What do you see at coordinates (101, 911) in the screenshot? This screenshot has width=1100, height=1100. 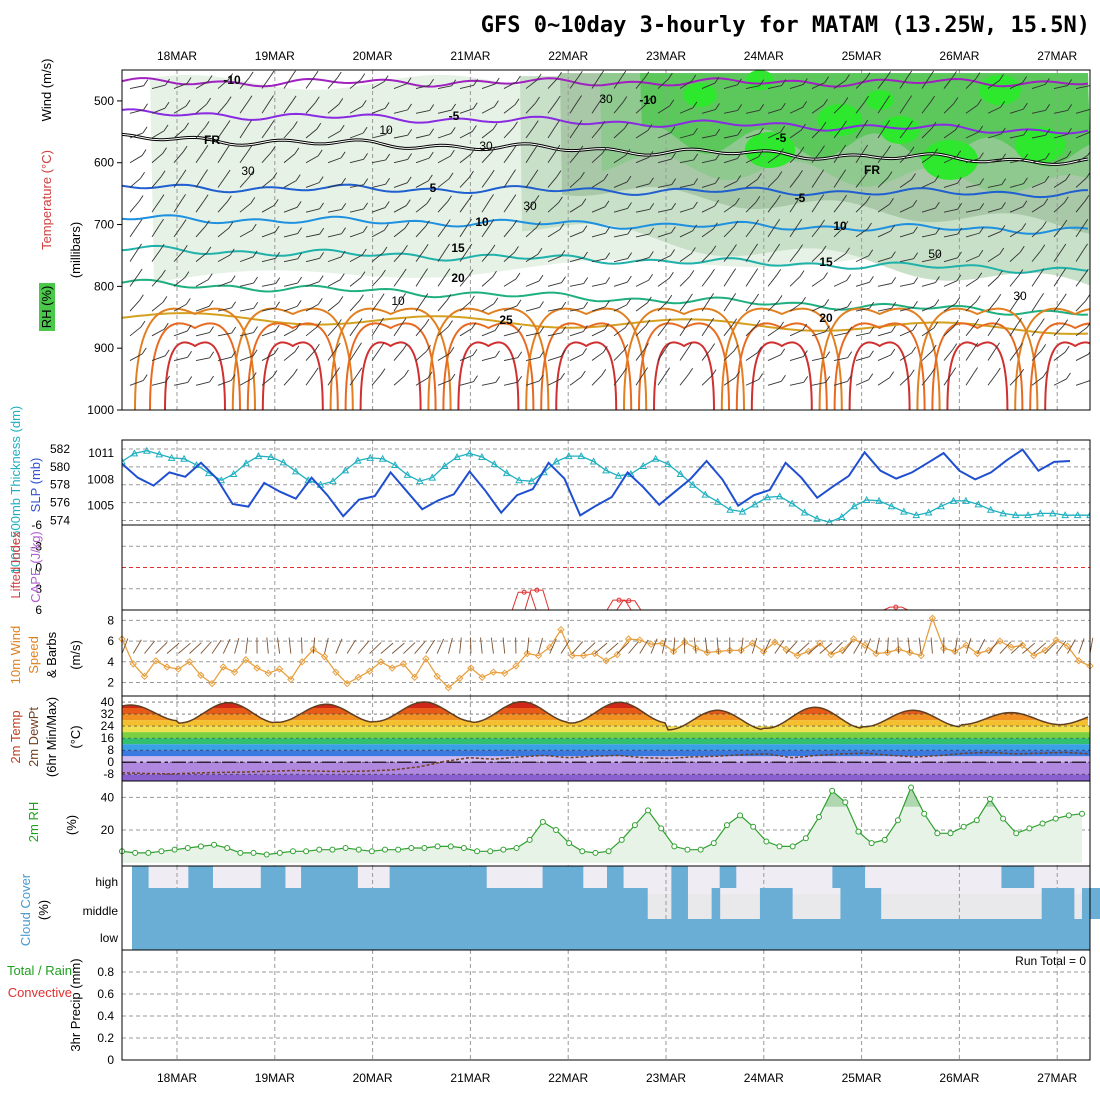 I see `cloud-middle-label: middle` at bounding box center [101, 911].